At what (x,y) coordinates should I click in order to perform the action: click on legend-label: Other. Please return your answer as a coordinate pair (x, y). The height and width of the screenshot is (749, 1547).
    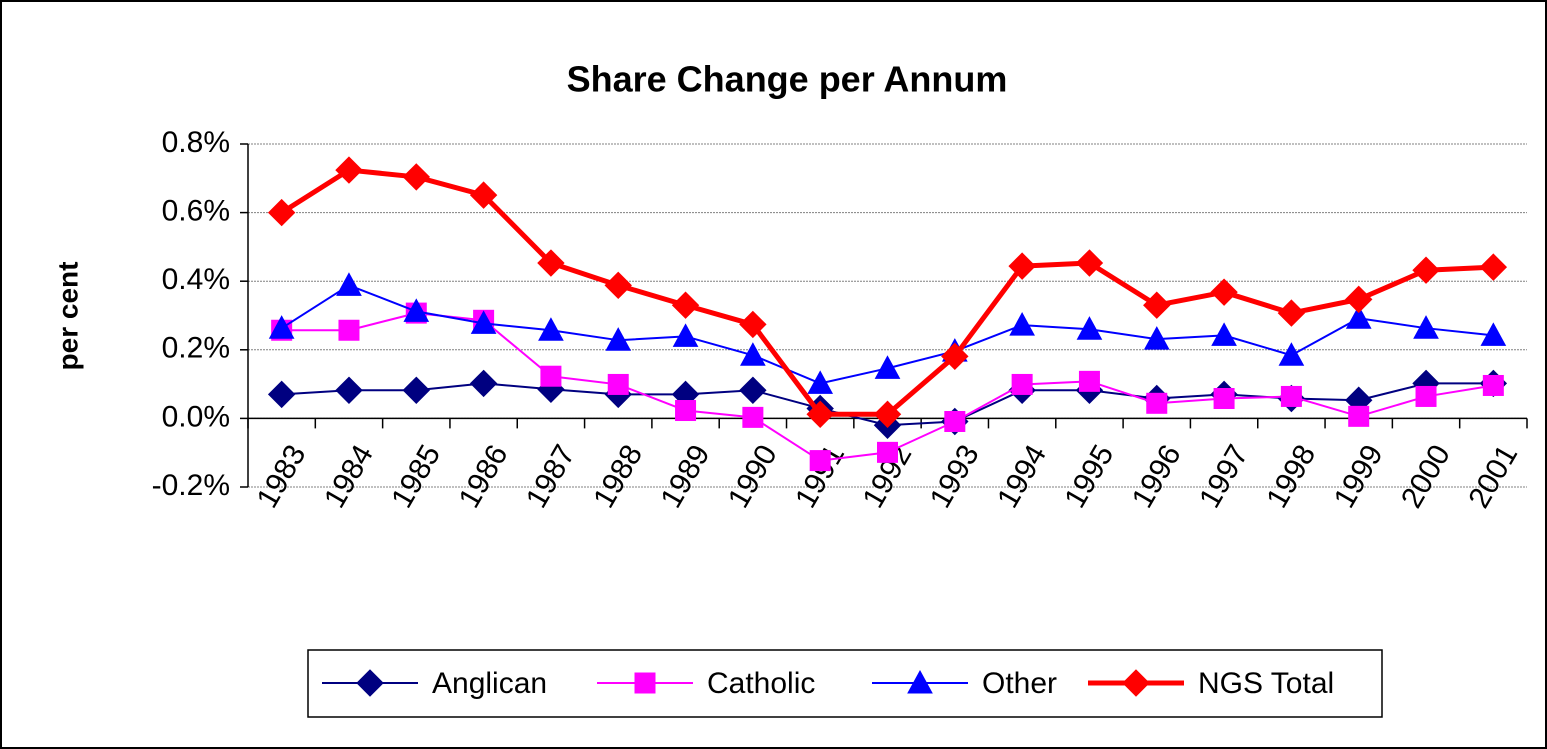
    Looking at the image, I should click on (1019, 683).